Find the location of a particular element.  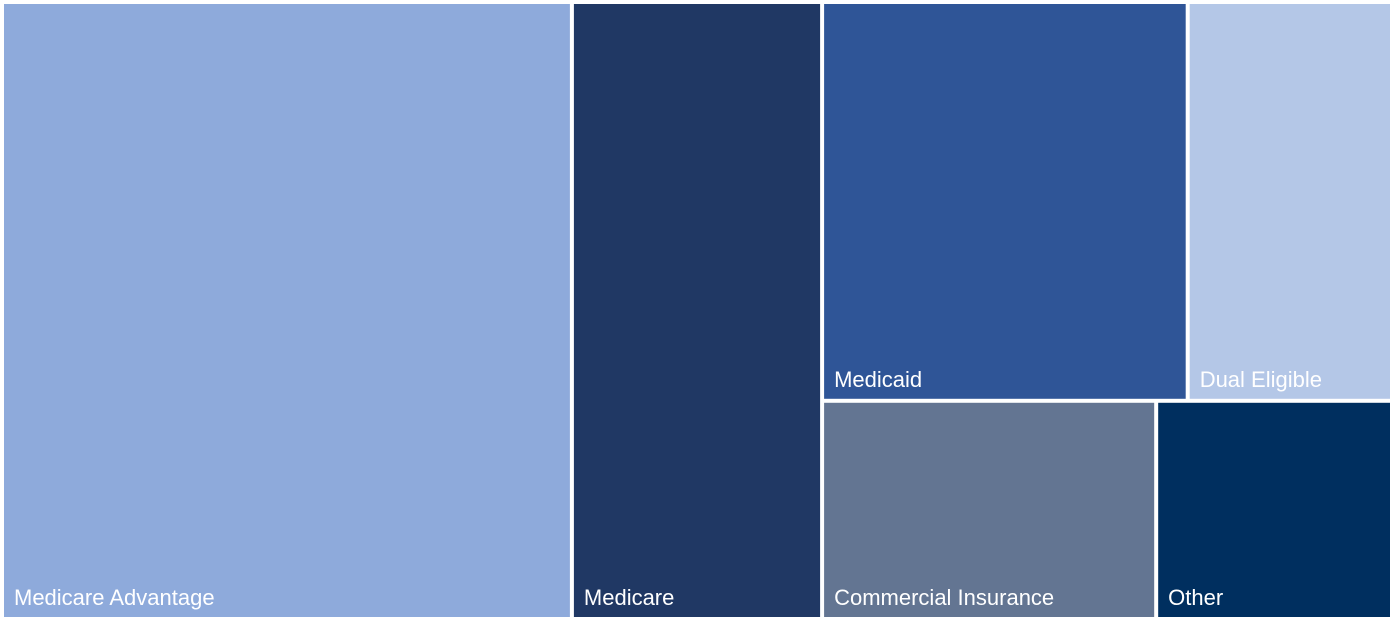

tile-label: Medicaid is located at coordinates (878, 379).